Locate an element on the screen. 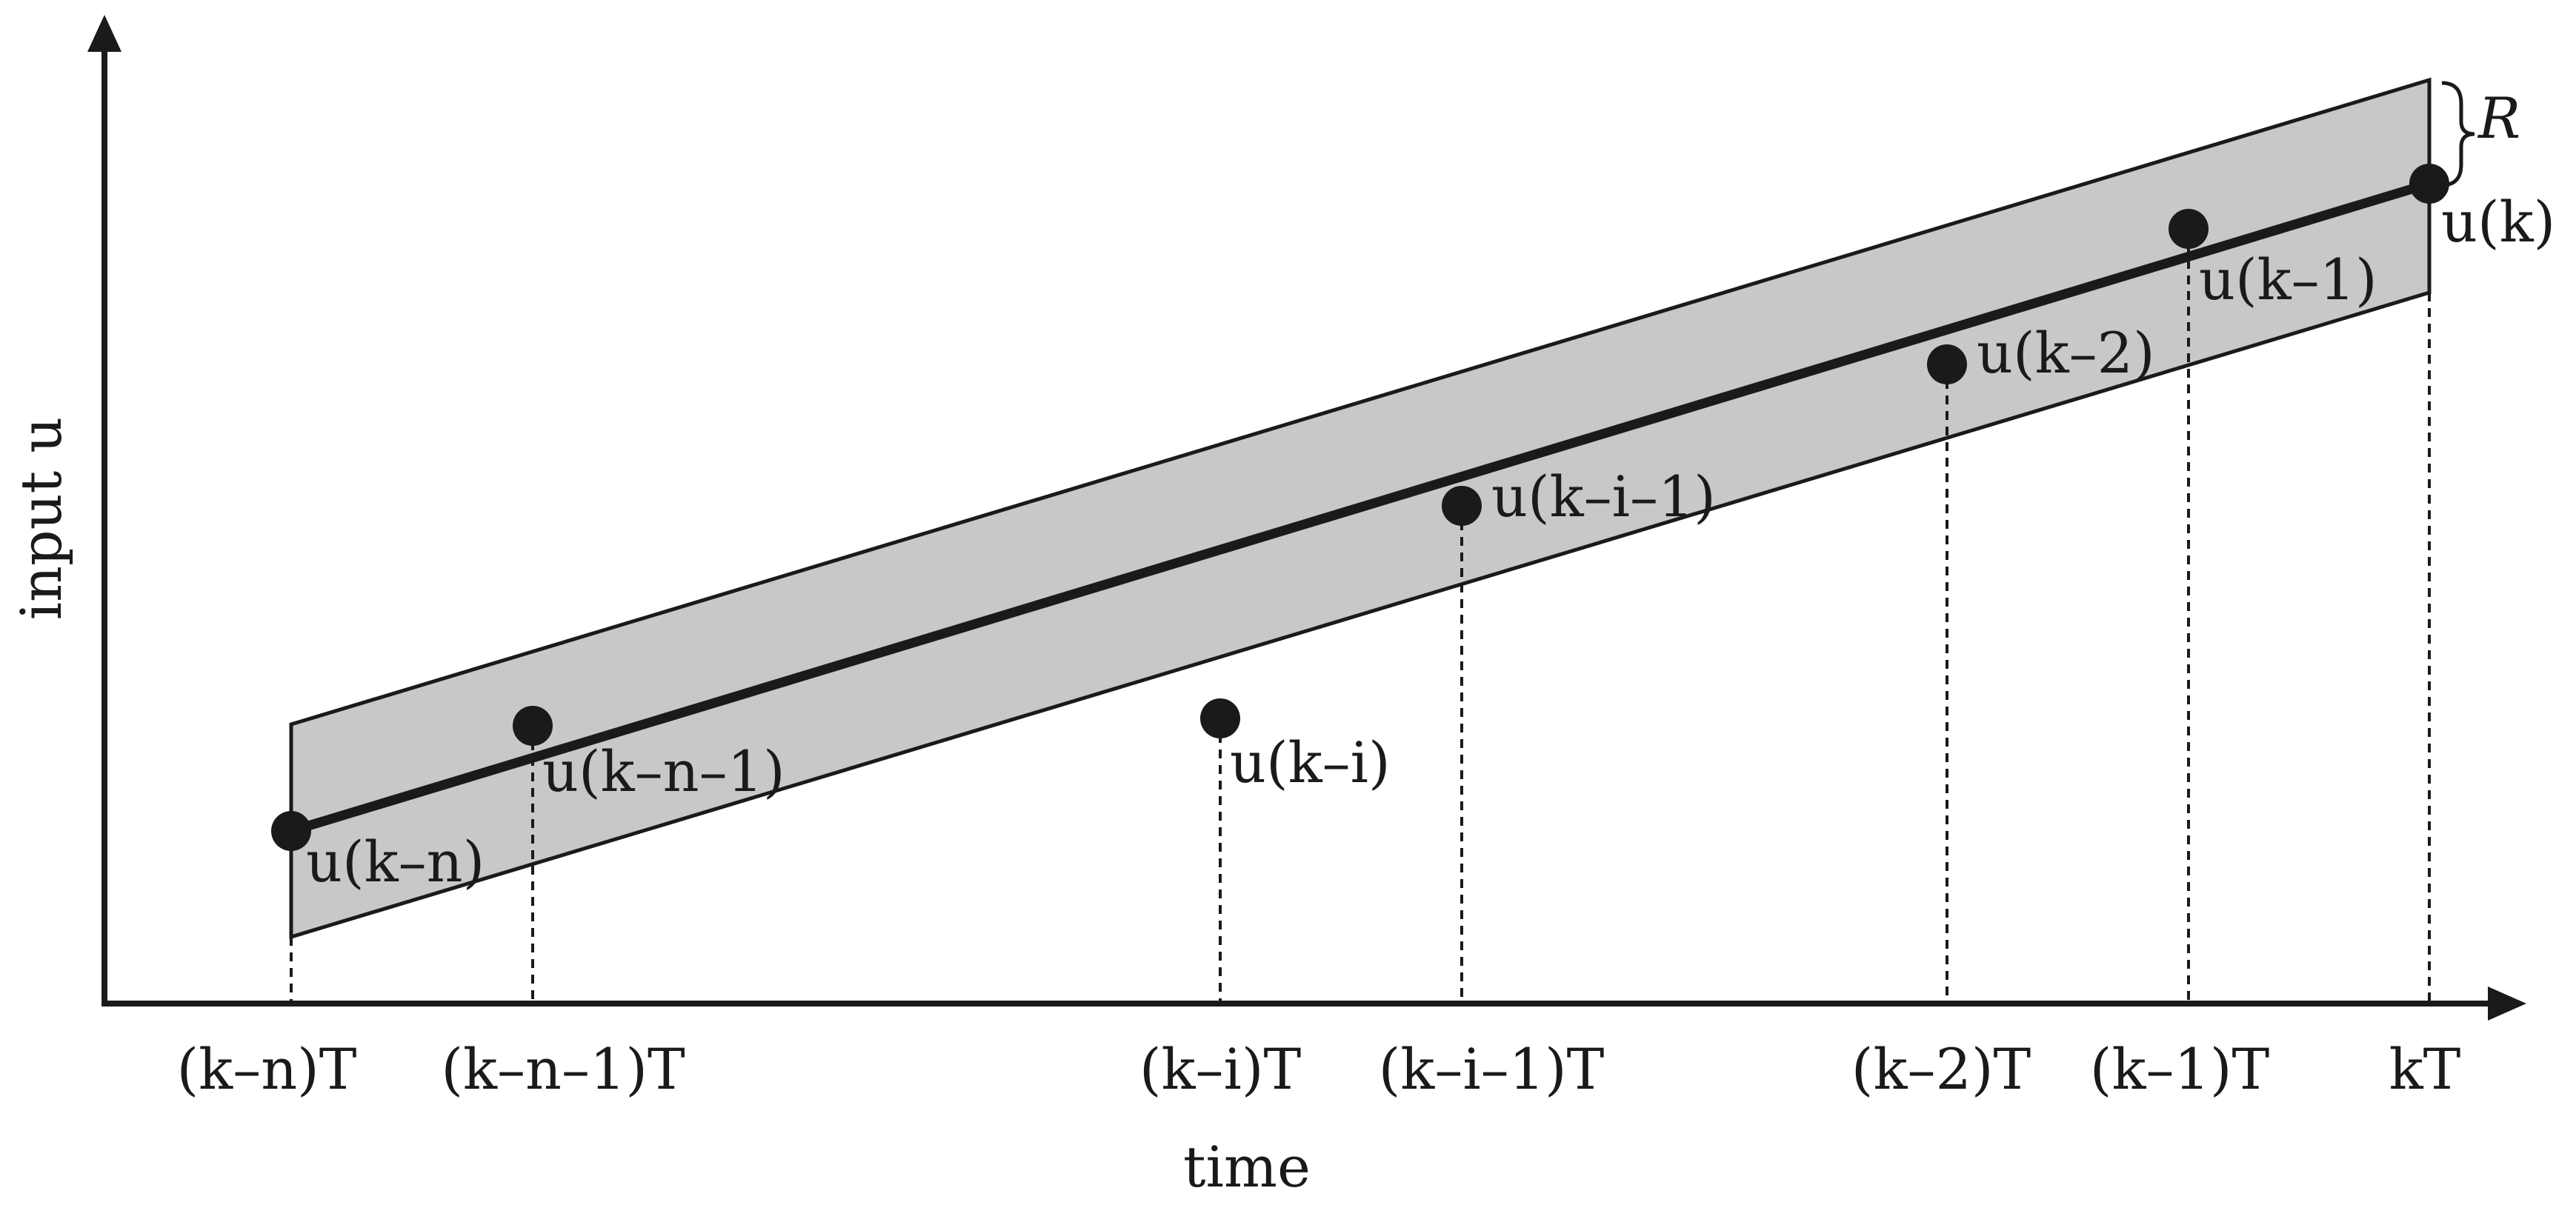 The height and width of the screenshot is (1205, 2576). tick-k-n-1: (k–n–1)T is located at coordinates (563, 1069).